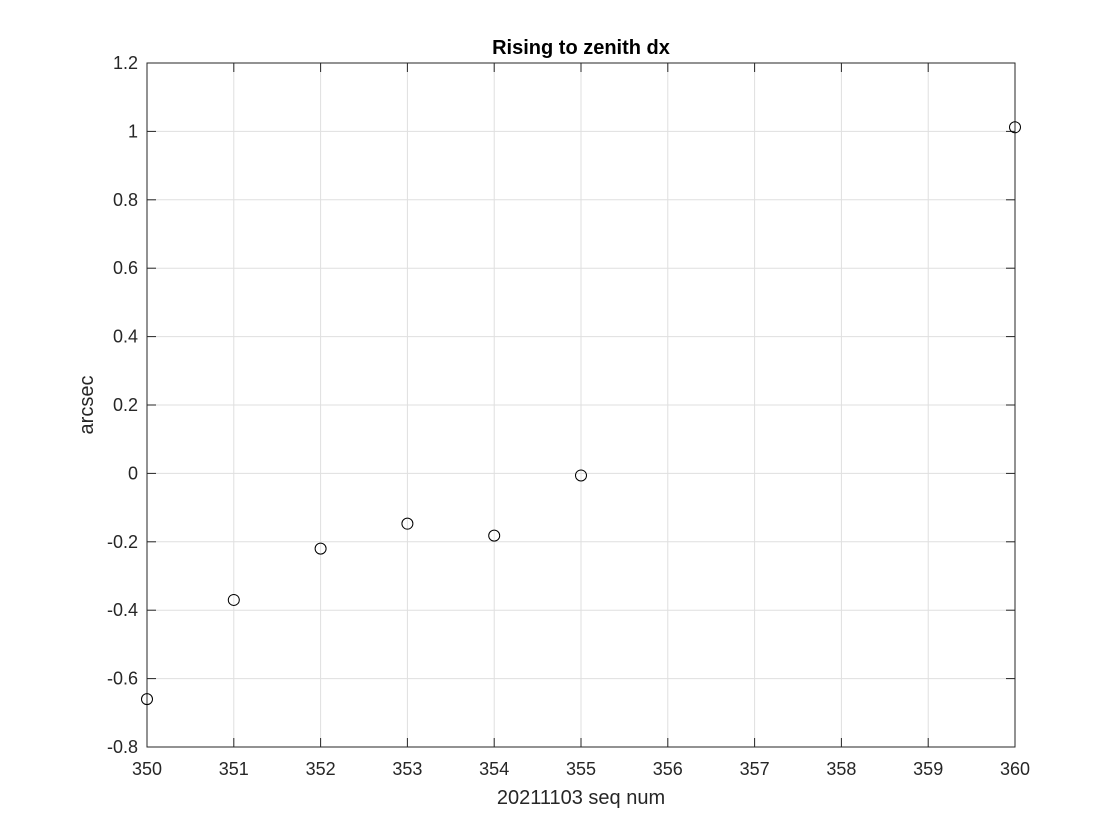 The width and height of the screenshot is (1120, 840). Describe the element at coordinates (234, 769) in the screenshot. I see `x-tick-label: 351` at that location.